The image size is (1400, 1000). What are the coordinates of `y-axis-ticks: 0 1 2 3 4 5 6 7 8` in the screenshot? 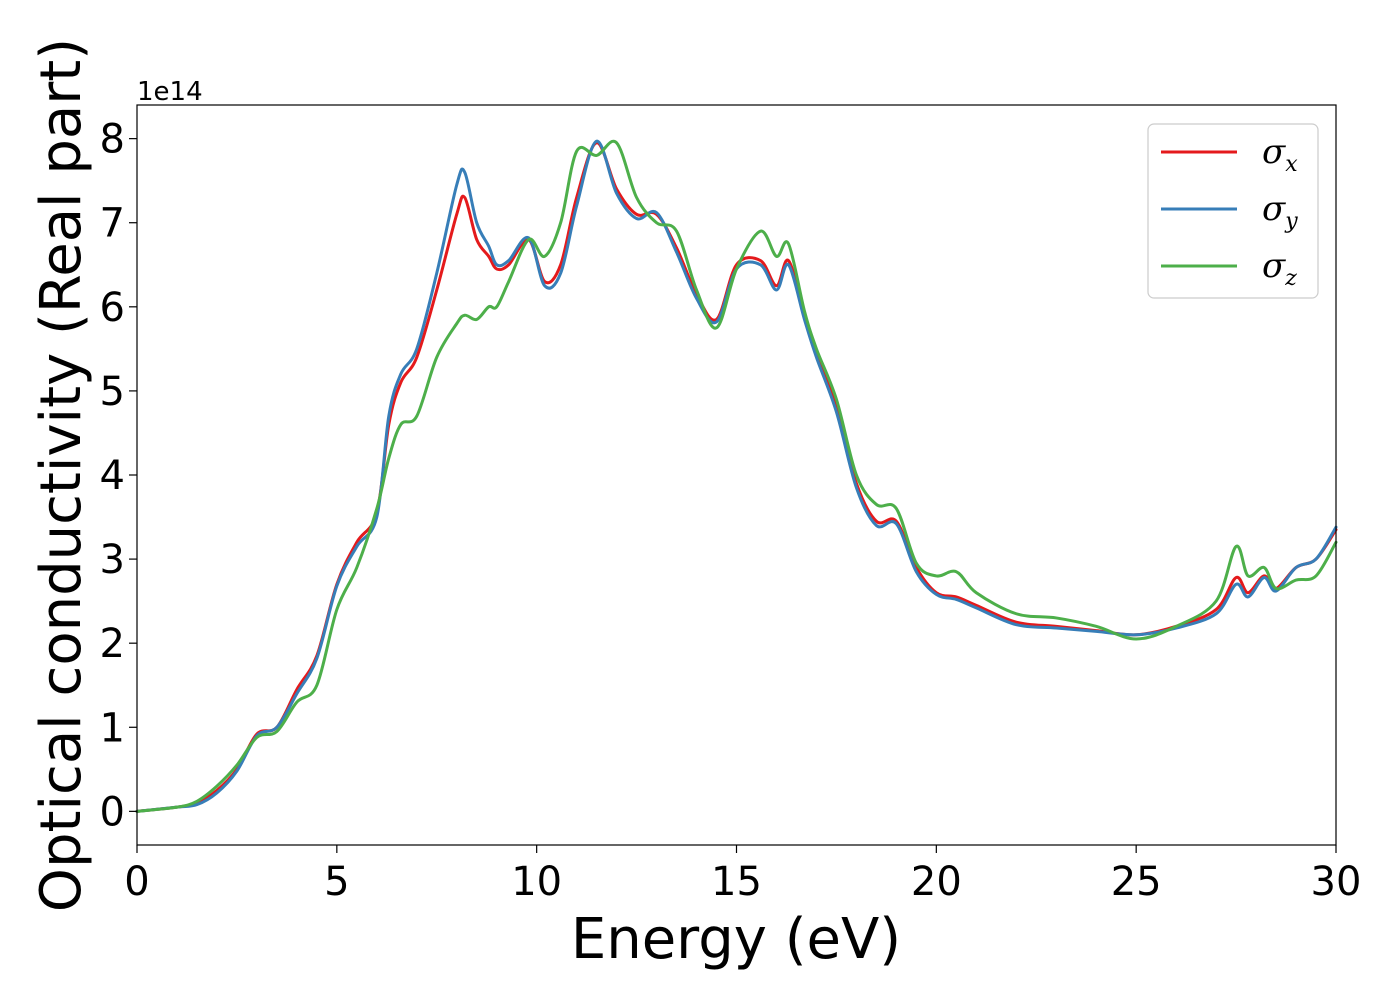 It's located at (118, 476).